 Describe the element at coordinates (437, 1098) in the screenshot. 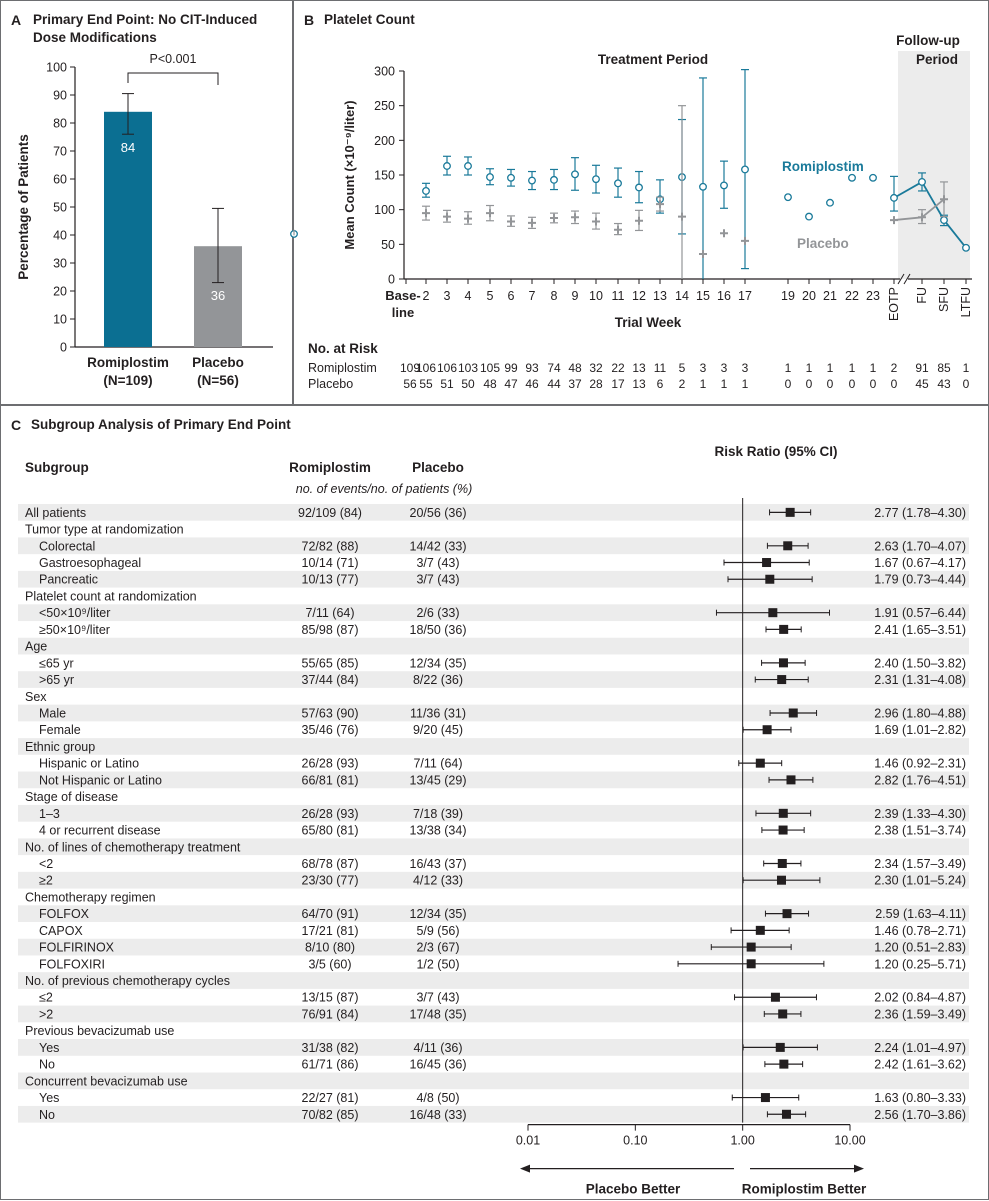

I see `placebo-events: 4/8 (50)` at that location.